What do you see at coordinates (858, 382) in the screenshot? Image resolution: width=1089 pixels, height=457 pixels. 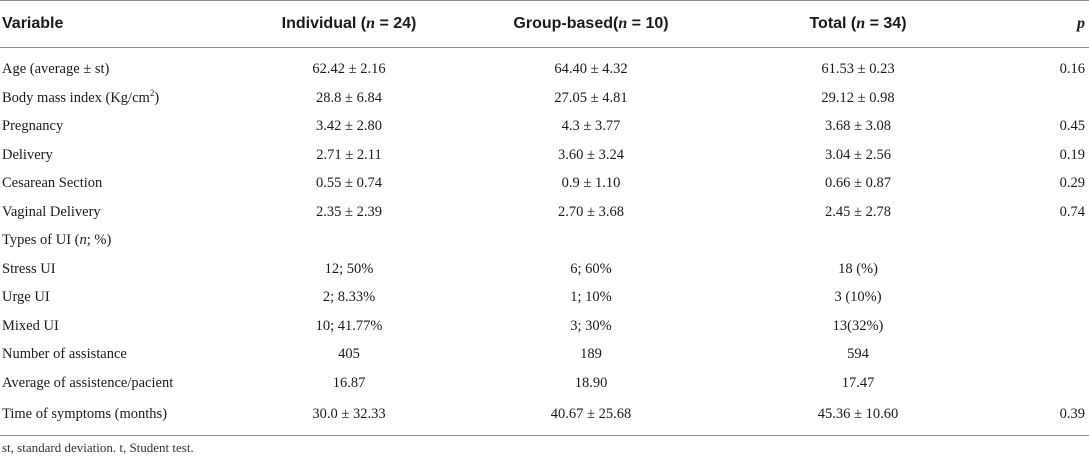 I see `cell-total: 17.47` at bounding box center [858, 382].